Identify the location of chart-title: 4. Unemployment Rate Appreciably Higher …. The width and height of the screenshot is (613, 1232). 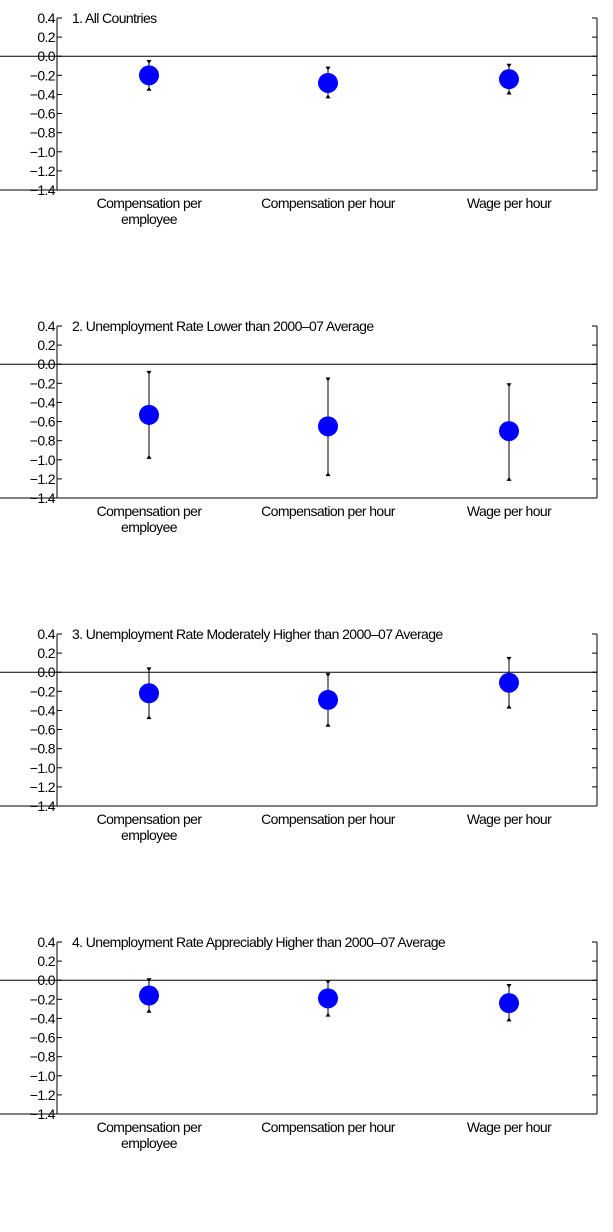
(259, 942).